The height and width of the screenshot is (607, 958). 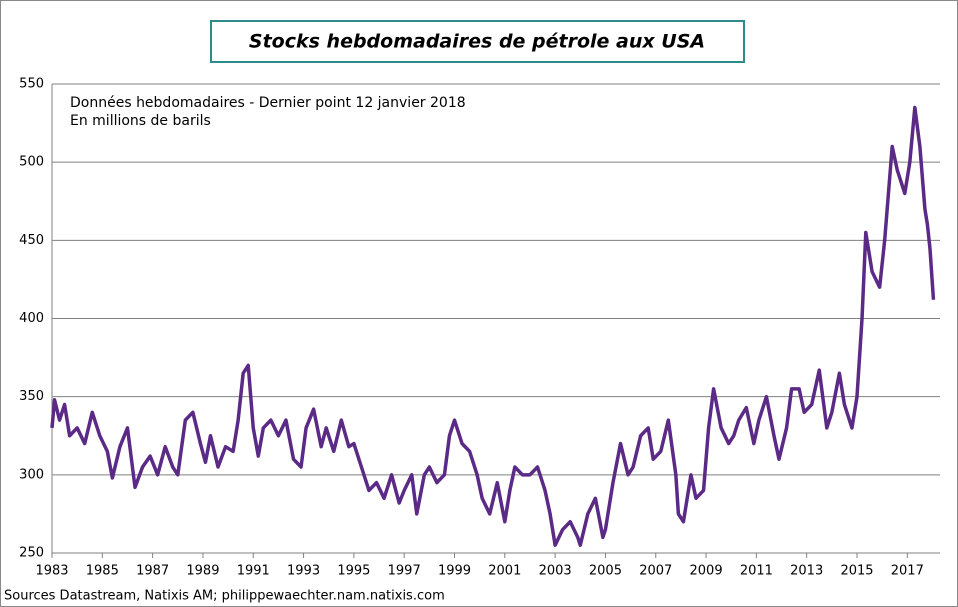 What do you see at coordinates (31, 84) in the screenshot?
I see `y-tick-label: 550` at bounding box center [31, 84].